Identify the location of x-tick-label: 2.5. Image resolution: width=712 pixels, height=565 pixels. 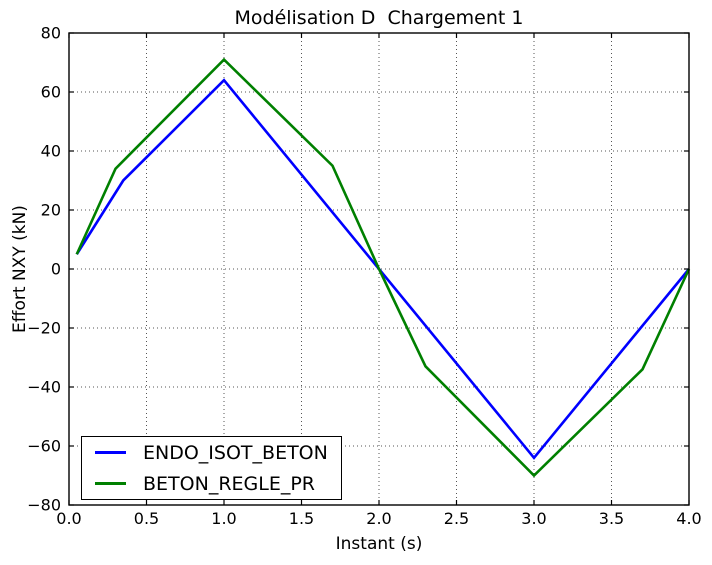
(456, 518).